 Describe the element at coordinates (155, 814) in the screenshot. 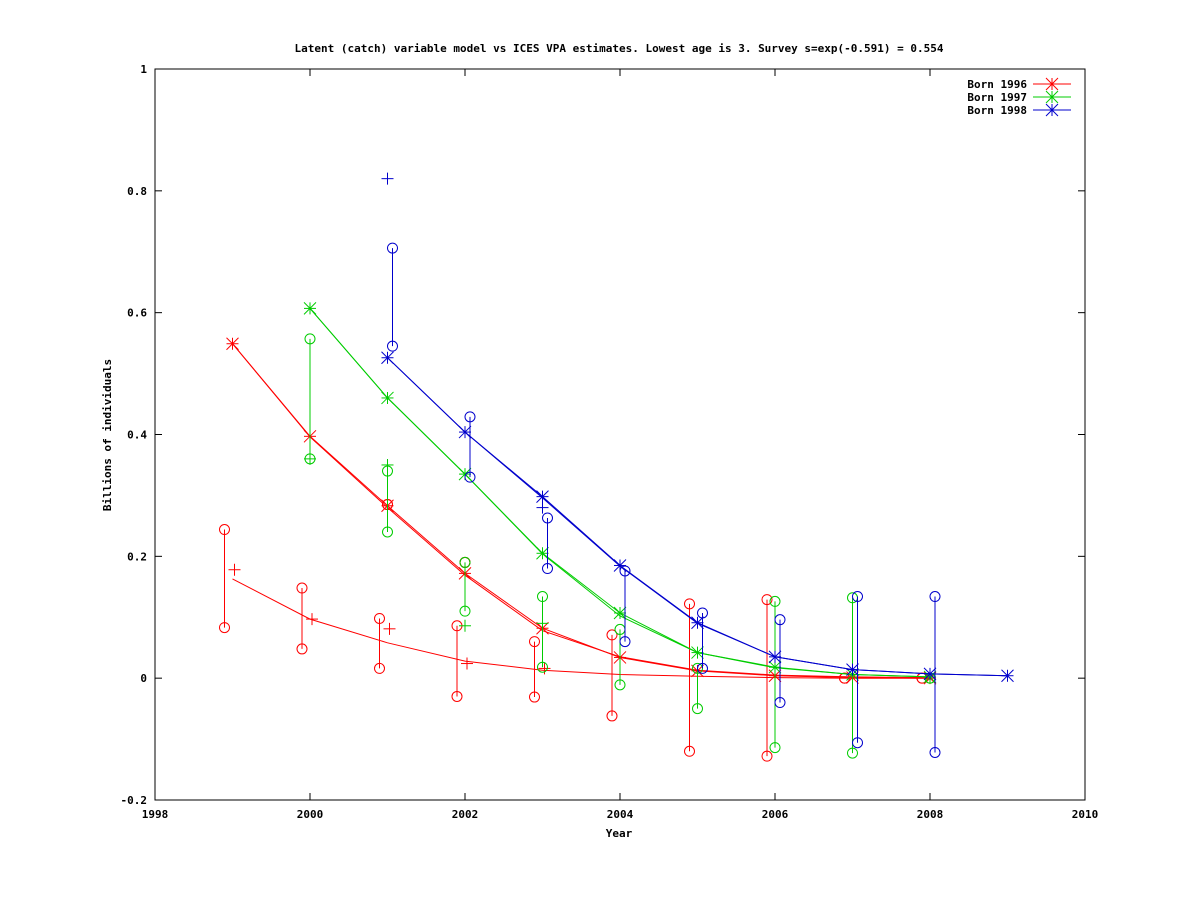

I see `x-tick-label: 1998` at that location.